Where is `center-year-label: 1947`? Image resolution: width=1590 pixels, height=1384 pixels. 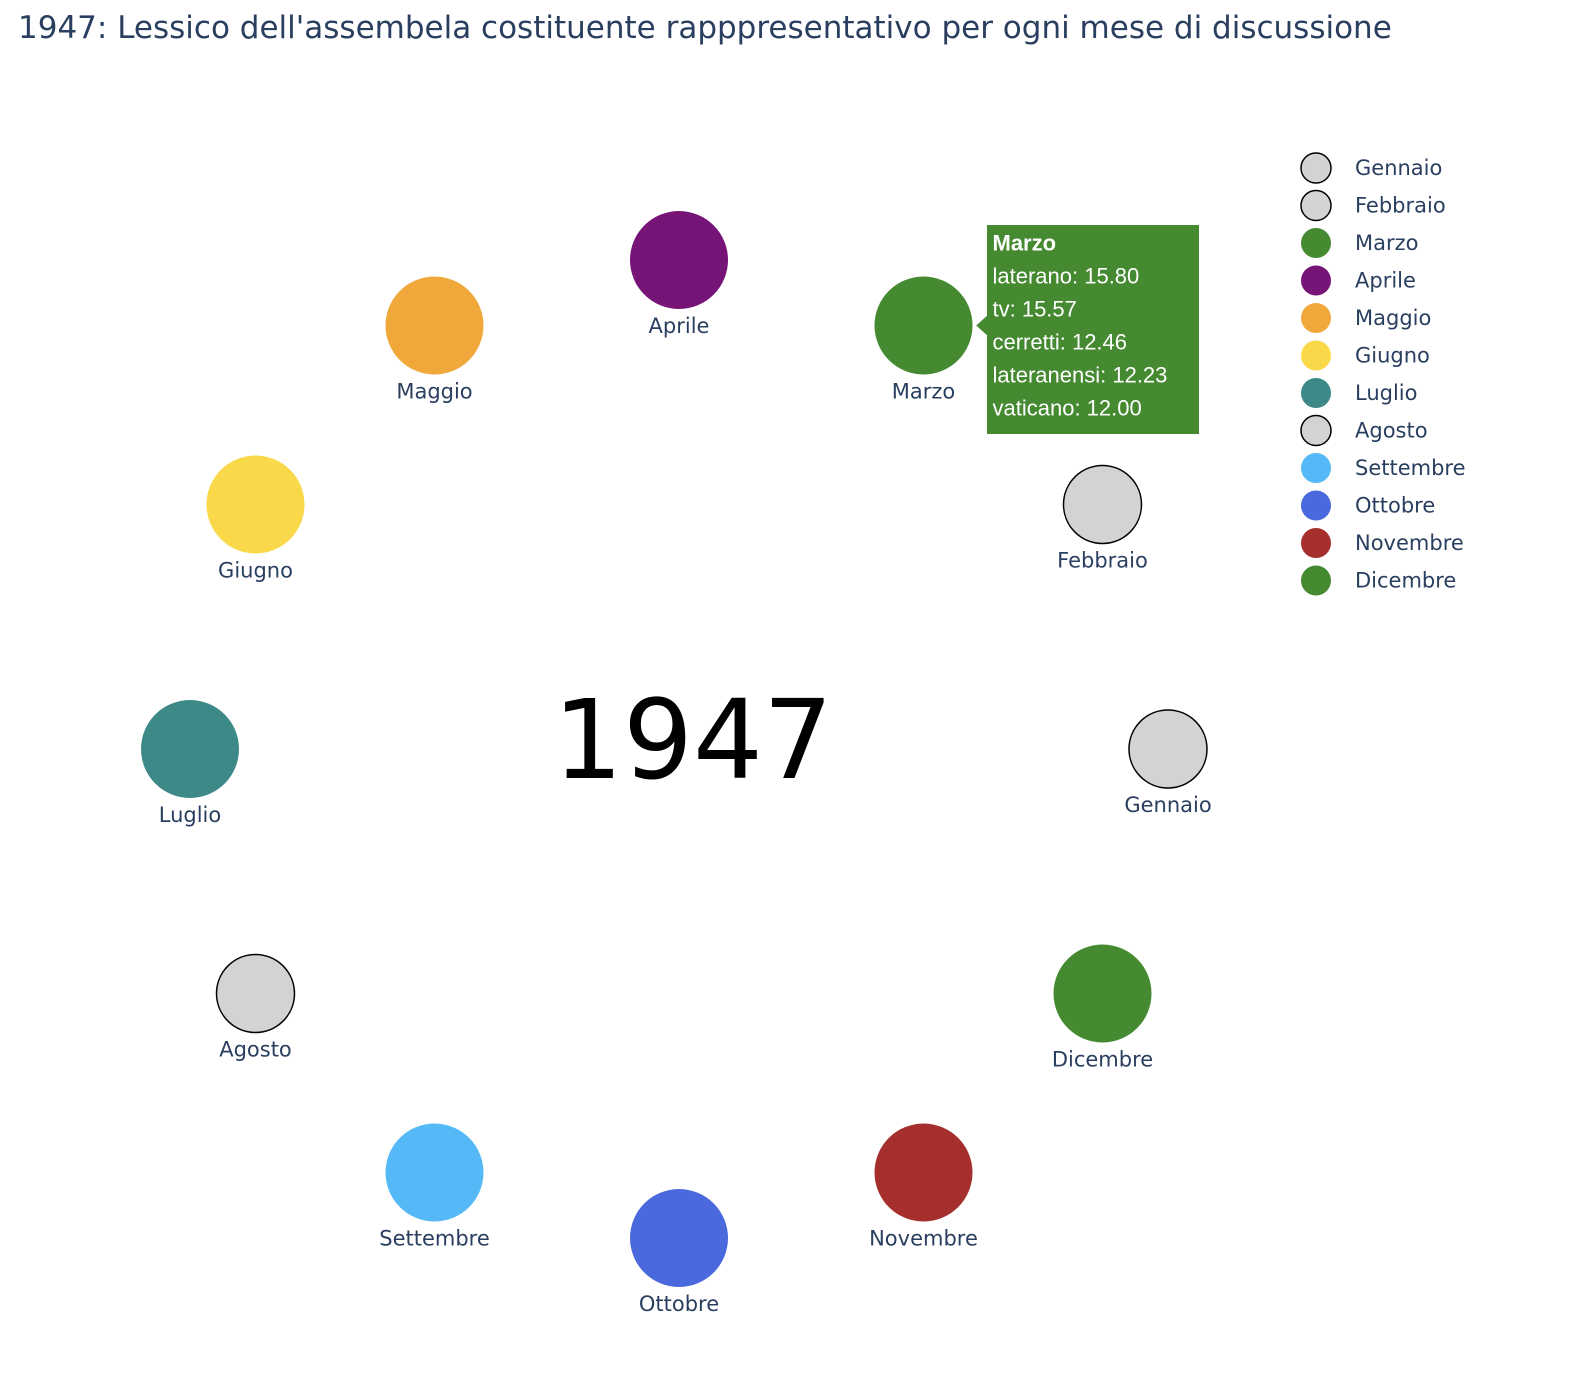 center-year-label: 1947 is located at coordinates (693, 740).